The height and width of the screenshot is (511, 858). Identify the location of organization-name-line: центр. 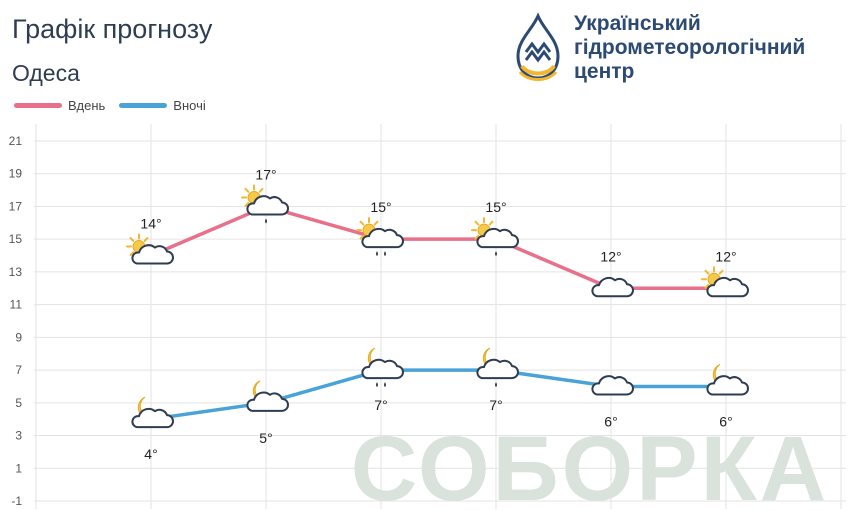
(604, 71).